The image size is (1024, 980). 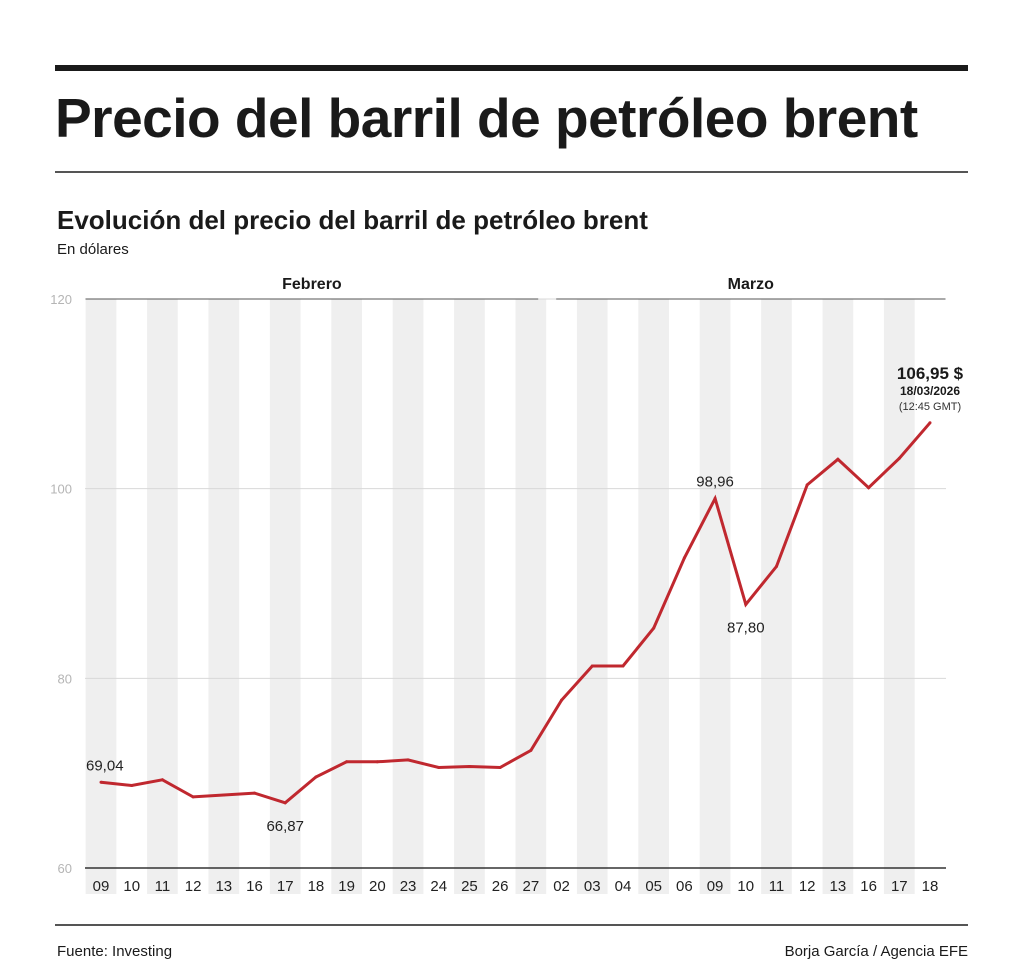 I want to click on x-tick-label: 23, so click(x=408, y=886).